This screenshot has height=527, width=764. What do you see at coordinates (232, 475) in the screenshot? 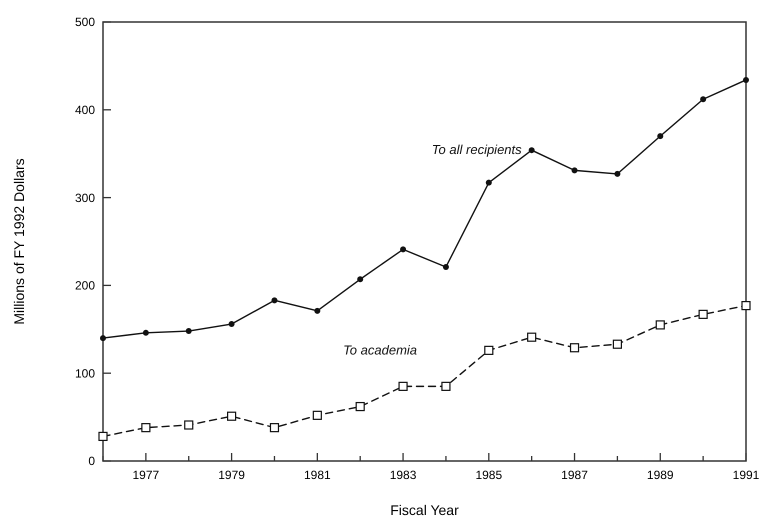
I see `x-tick-label: 1979` at bounding box center [232, 475].